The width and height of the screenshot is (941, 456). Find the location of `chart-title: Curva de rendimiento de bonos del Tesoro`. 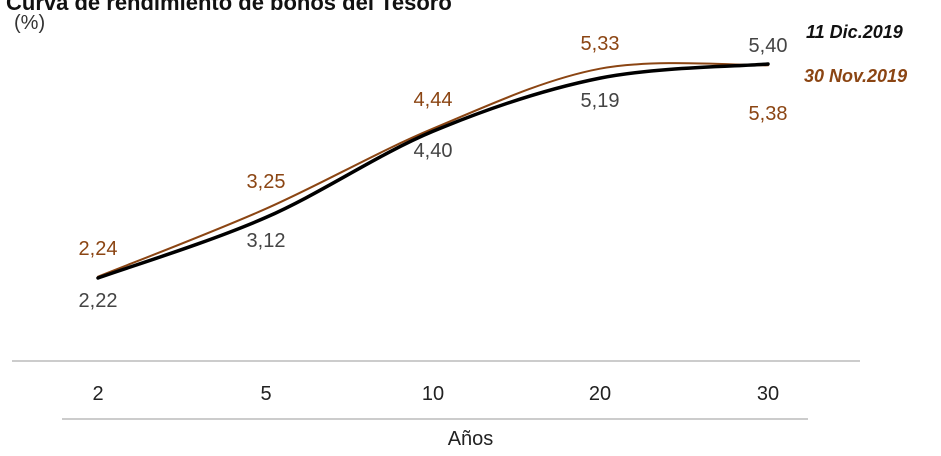

chart-title: Curva de rendimiento de bonos del Tesoro is located at coordinates (229, 7).